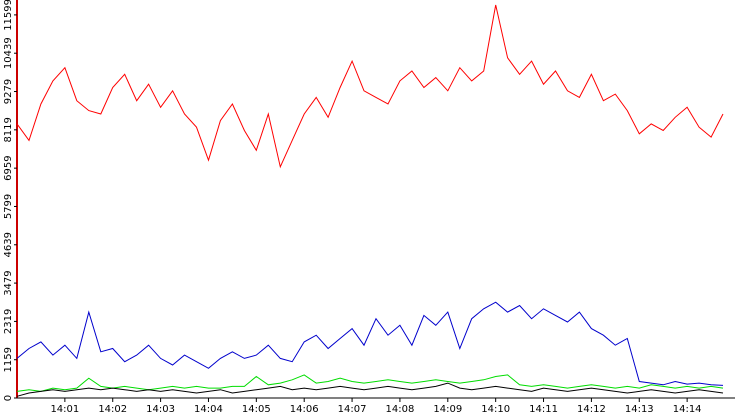 The height and width of the screenshot is (415, 735). I want to click on y-tick-label: 5799, so click(8, 206).